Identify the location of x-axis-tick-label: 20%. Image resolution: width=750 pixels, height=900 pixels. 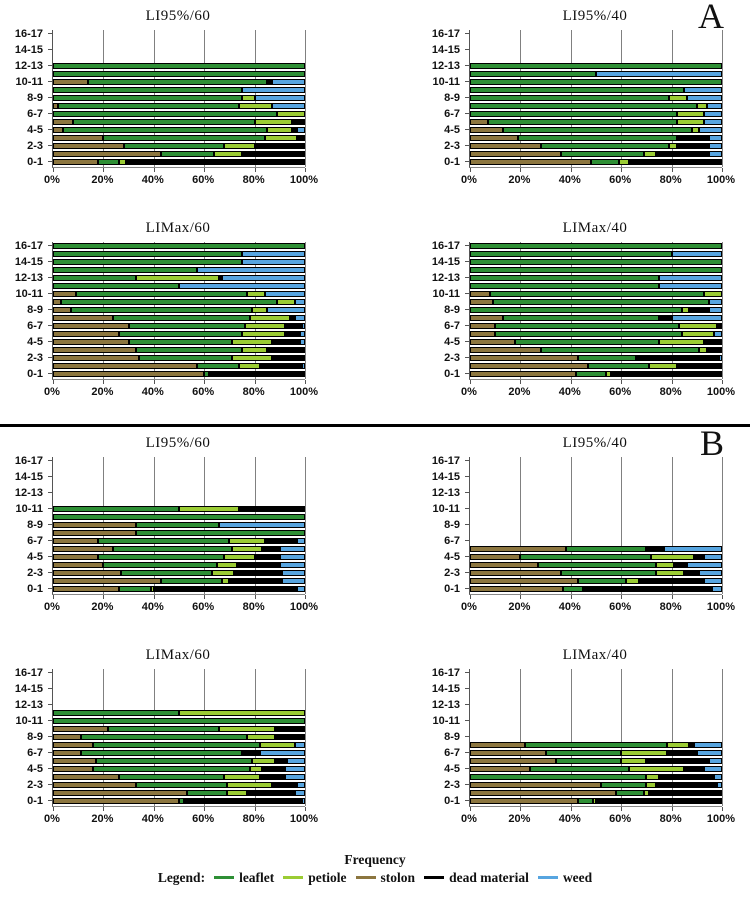
(519, 819).